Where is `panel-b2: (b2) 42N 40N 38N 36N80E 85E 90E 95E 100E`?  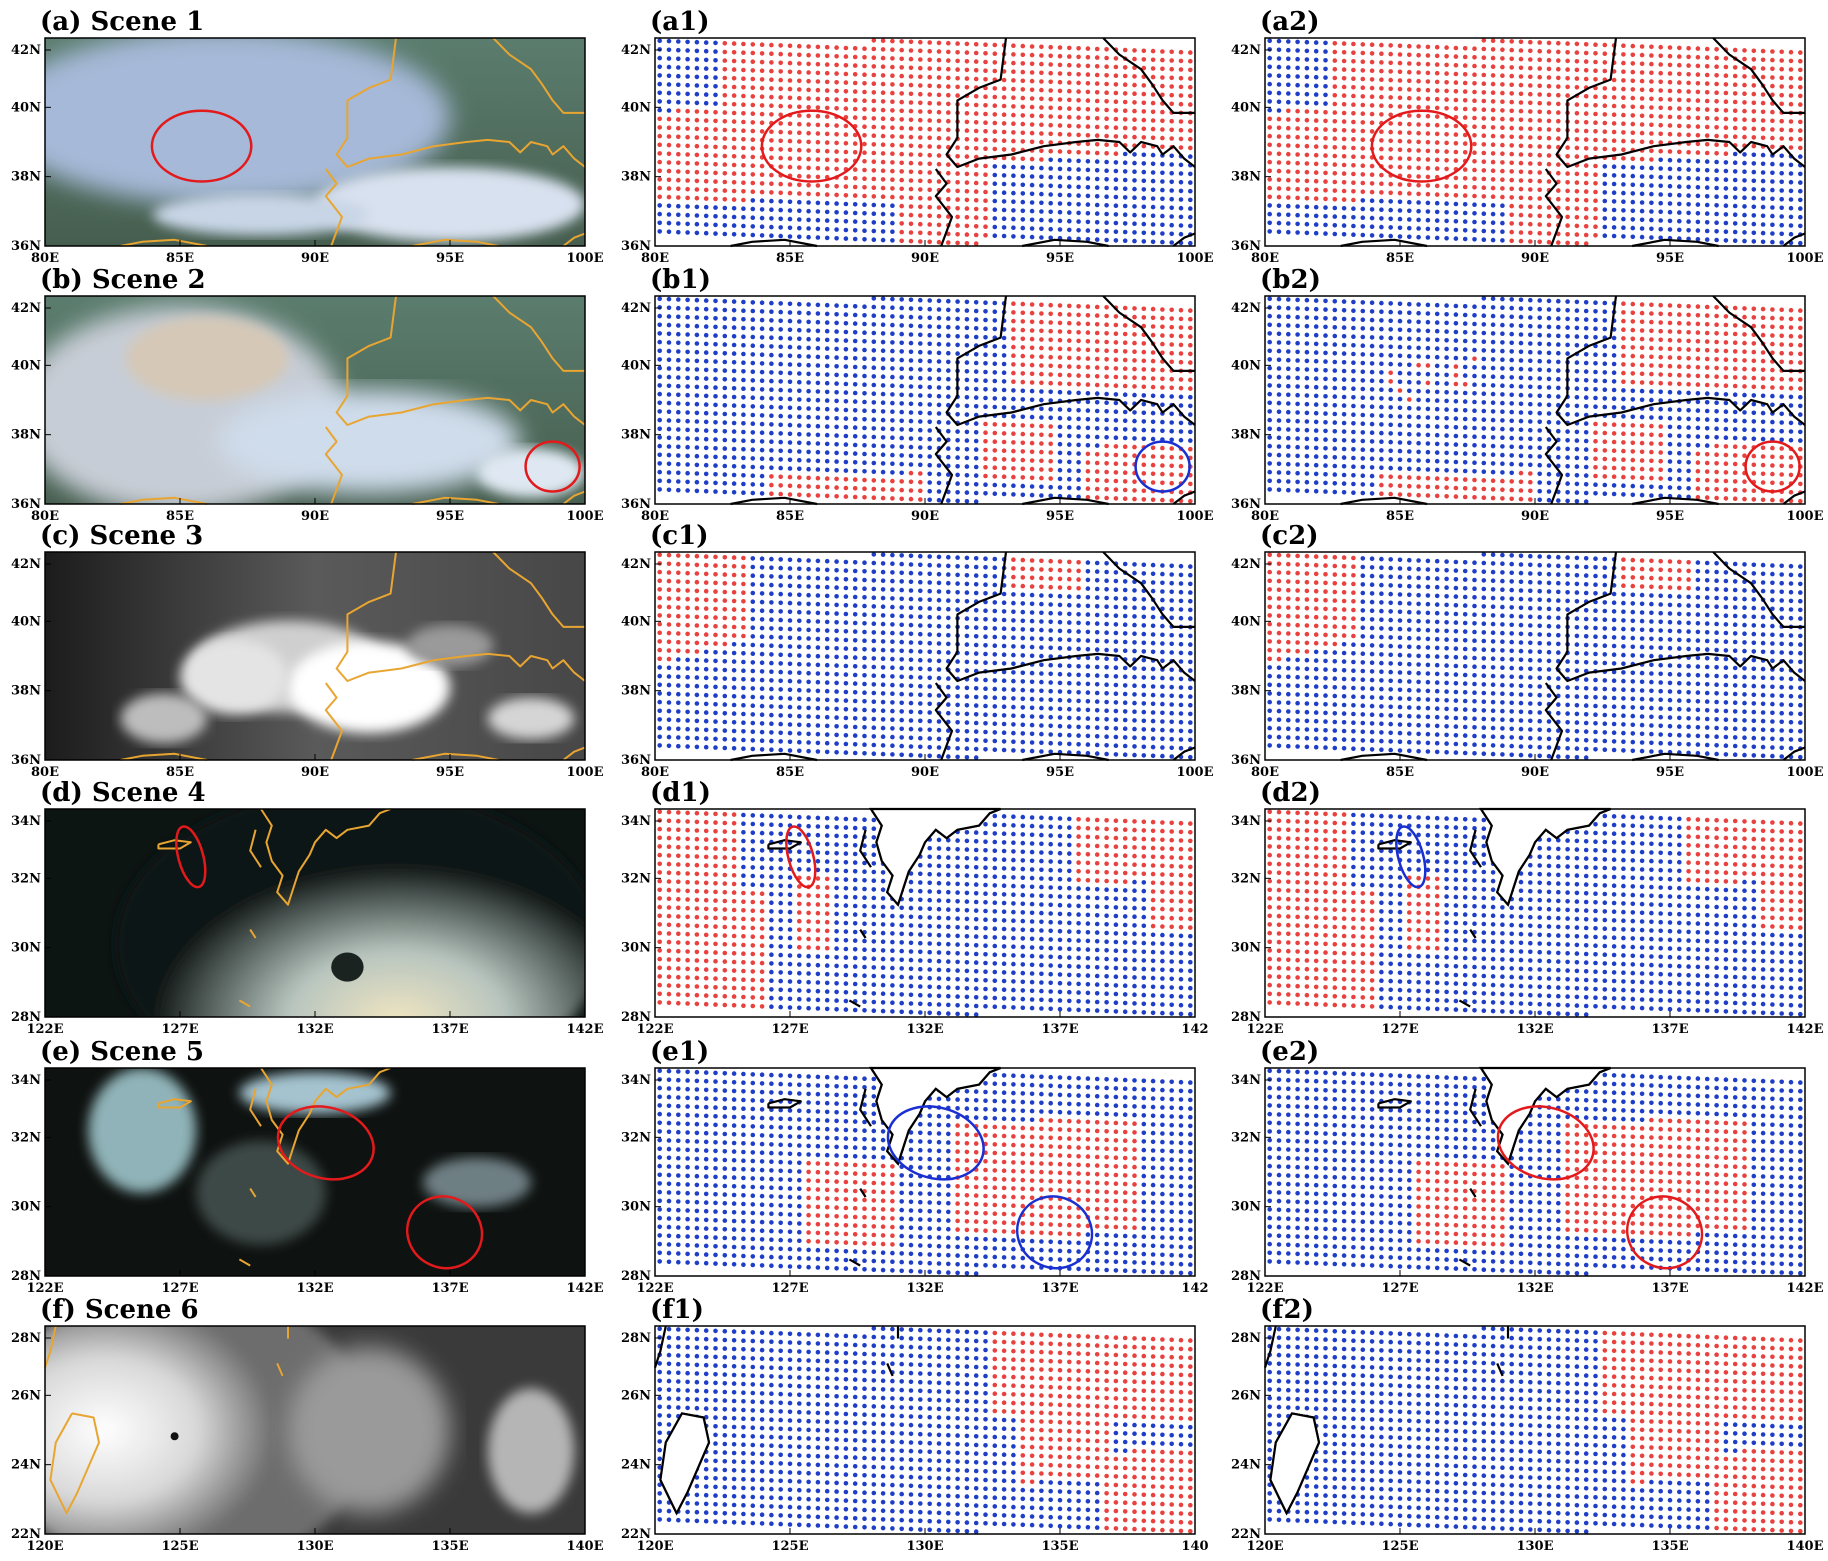 panel-b2: (b2) 42N 40N 38N 36N80E 85E 90E 95E 100E is located at coordinates (1527, 394).